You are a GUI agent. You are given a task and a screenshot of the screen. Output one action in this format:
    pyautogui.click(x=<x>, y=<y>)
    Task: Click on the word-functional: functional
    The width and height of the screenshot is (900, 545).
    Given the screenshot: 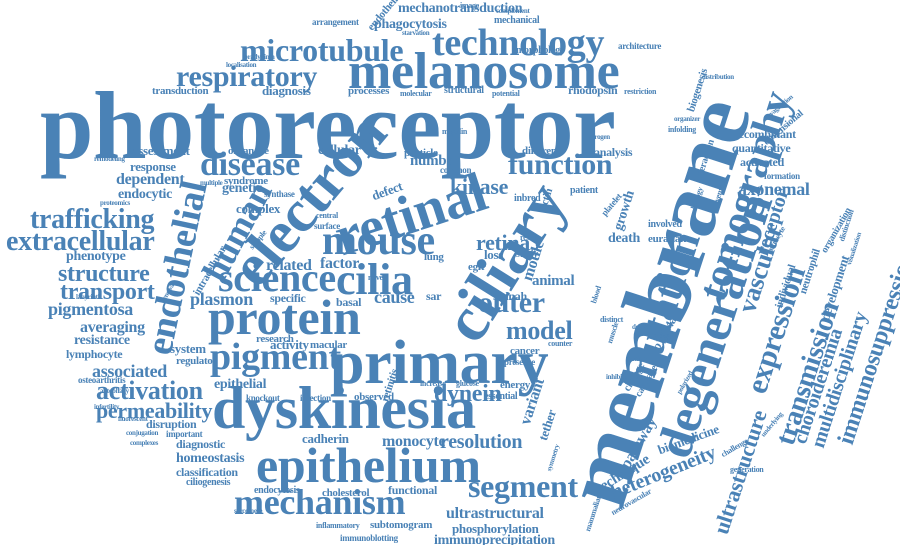 What is the action you would take?
    pyautogui.click(x=413, y=490)
    